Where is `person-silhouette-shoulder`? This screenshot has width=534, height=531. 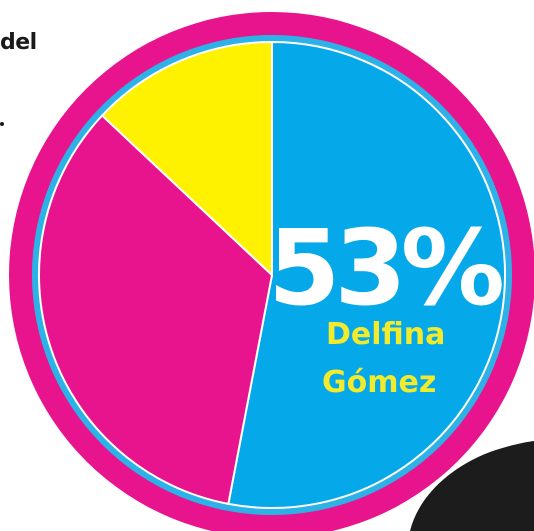 person-silhouette-shoulder is located at coordinates (472, 486).